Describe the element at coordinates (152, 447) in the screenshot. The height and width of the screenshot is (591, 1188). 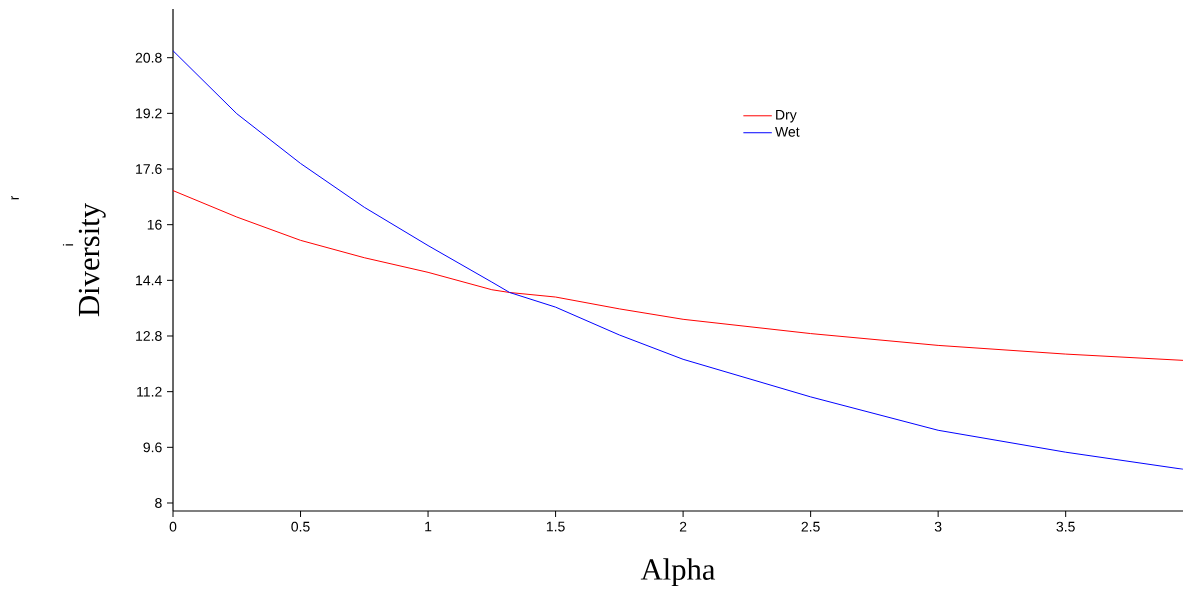
I see `y-tick-label: 9.6` at that location.